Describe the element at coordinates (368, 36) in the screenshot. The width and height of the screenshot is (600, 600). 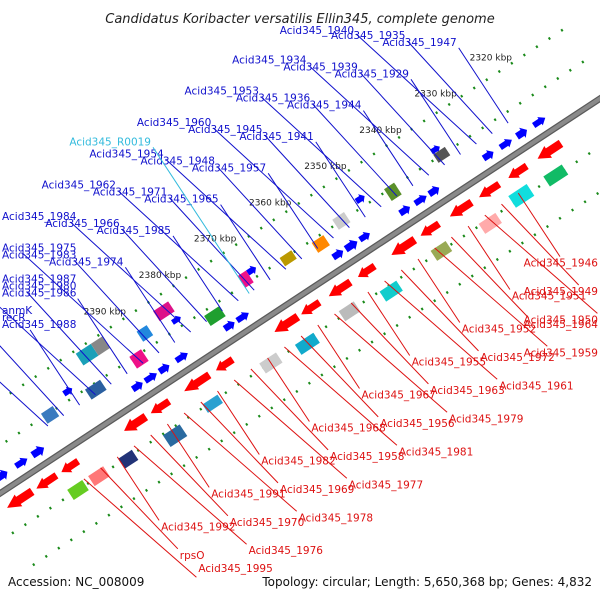
I see `gene-label: Acid345_1935` at that location.